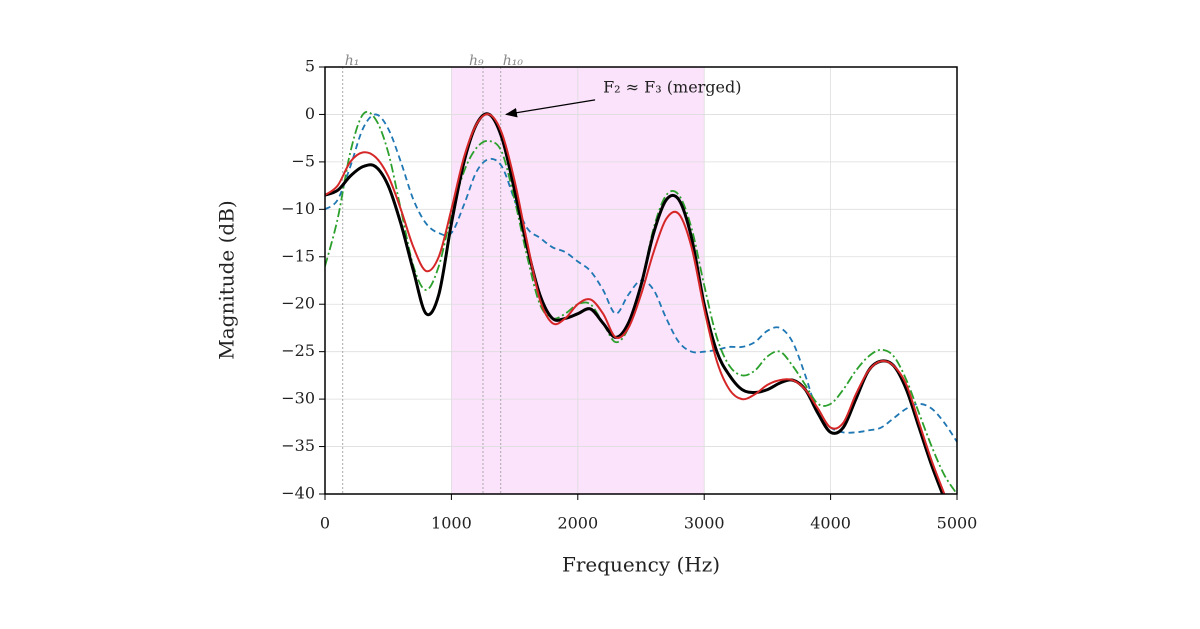  I want to click on y-tick-label: −30, so click(298, 398).